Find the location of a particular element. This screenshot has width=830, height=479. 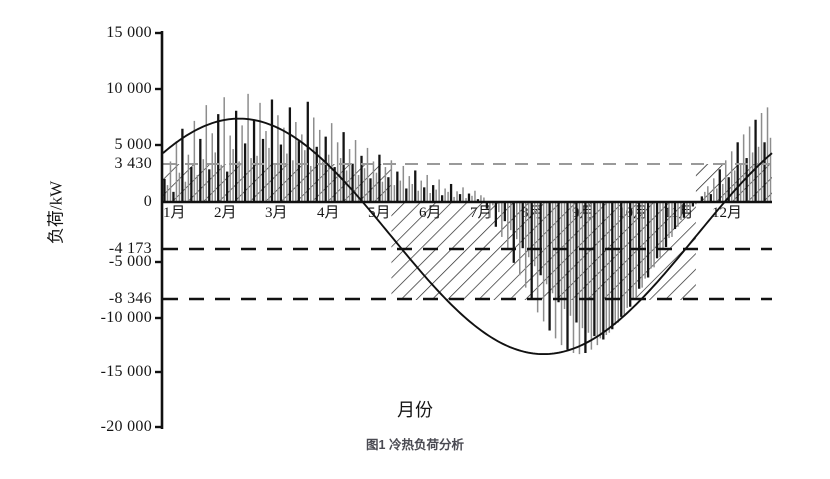

x-tick-label-4: 4月 is located at coordinates (328, 213).